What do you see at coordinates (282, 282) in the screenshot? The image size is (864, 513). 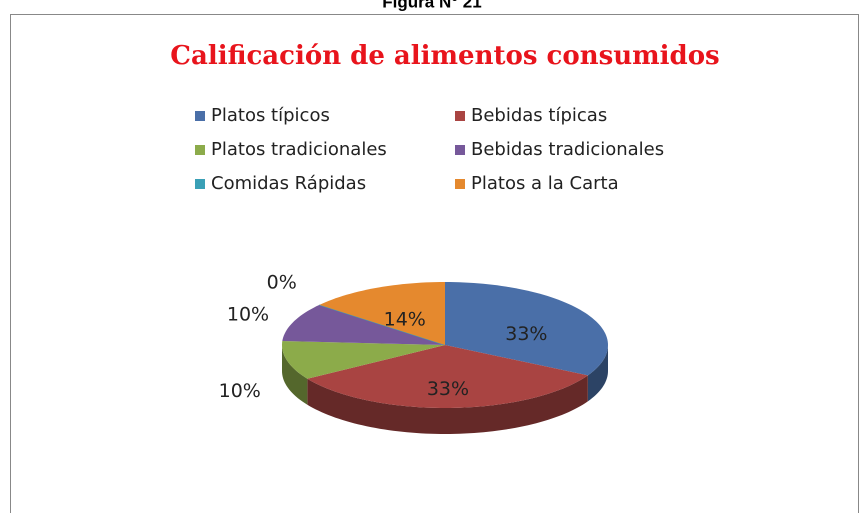 I see `data-label: 0%` at bounding box center [282, 282].